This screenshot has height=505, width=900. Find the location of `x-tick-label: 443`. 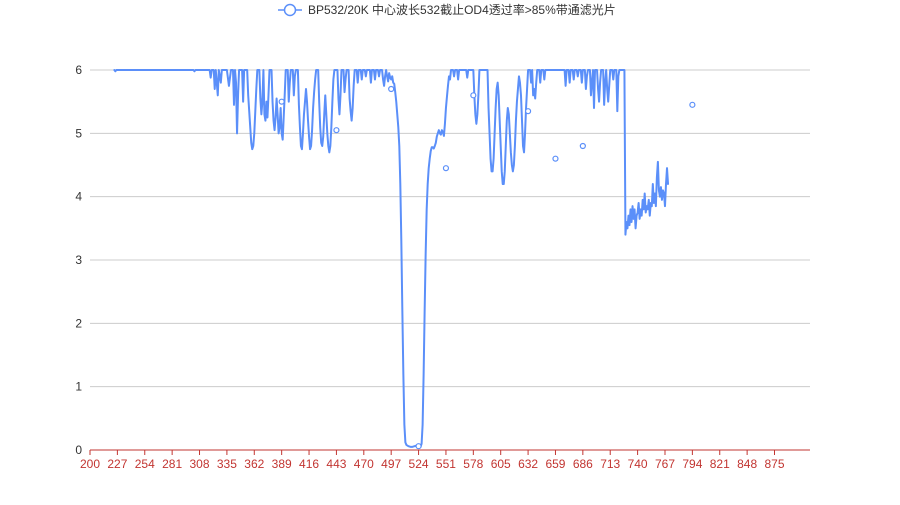

x-tick-label: 443 is located at coordinates (336, 464).